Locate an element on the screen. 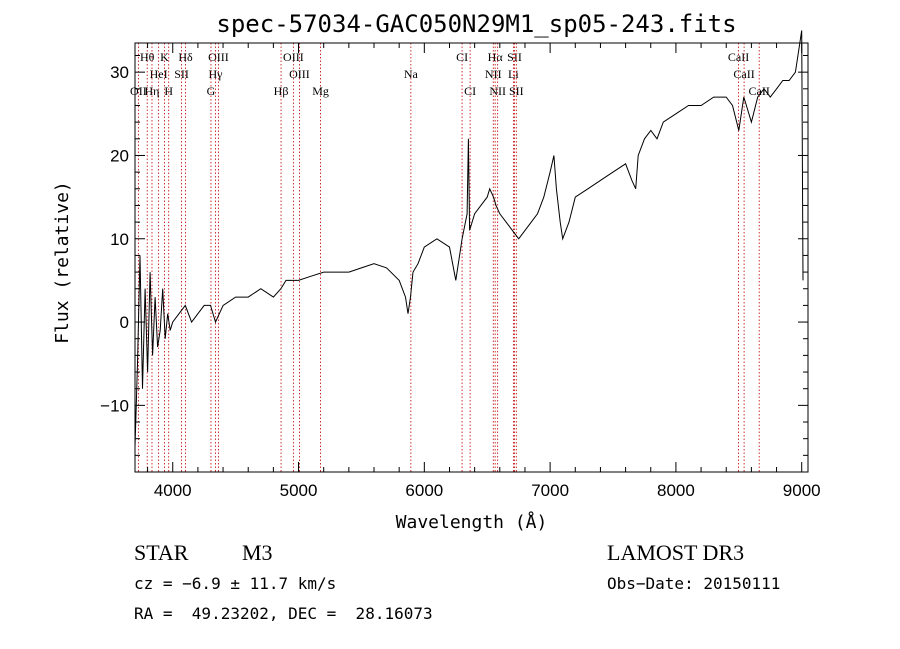  y-tick-label: 10 is located at coordinates (119, 239).